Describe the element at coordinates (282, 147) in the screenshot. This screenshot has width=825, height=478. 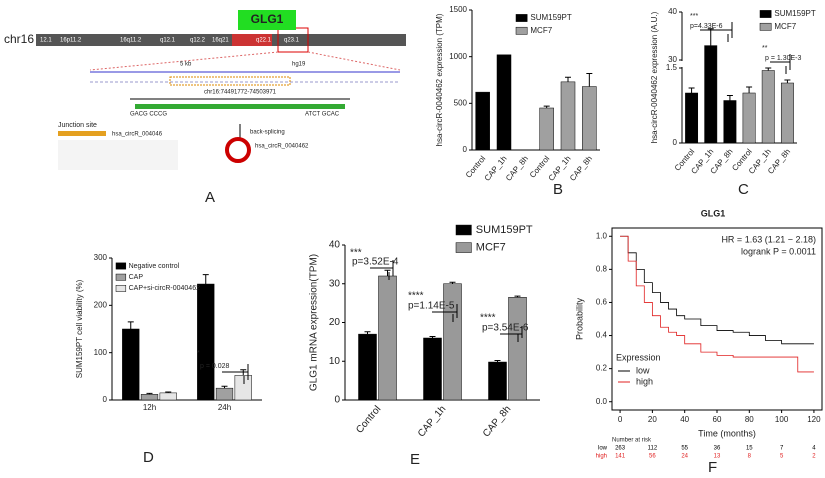
I see `circ-name: hsa_circR_0040462` at that location.